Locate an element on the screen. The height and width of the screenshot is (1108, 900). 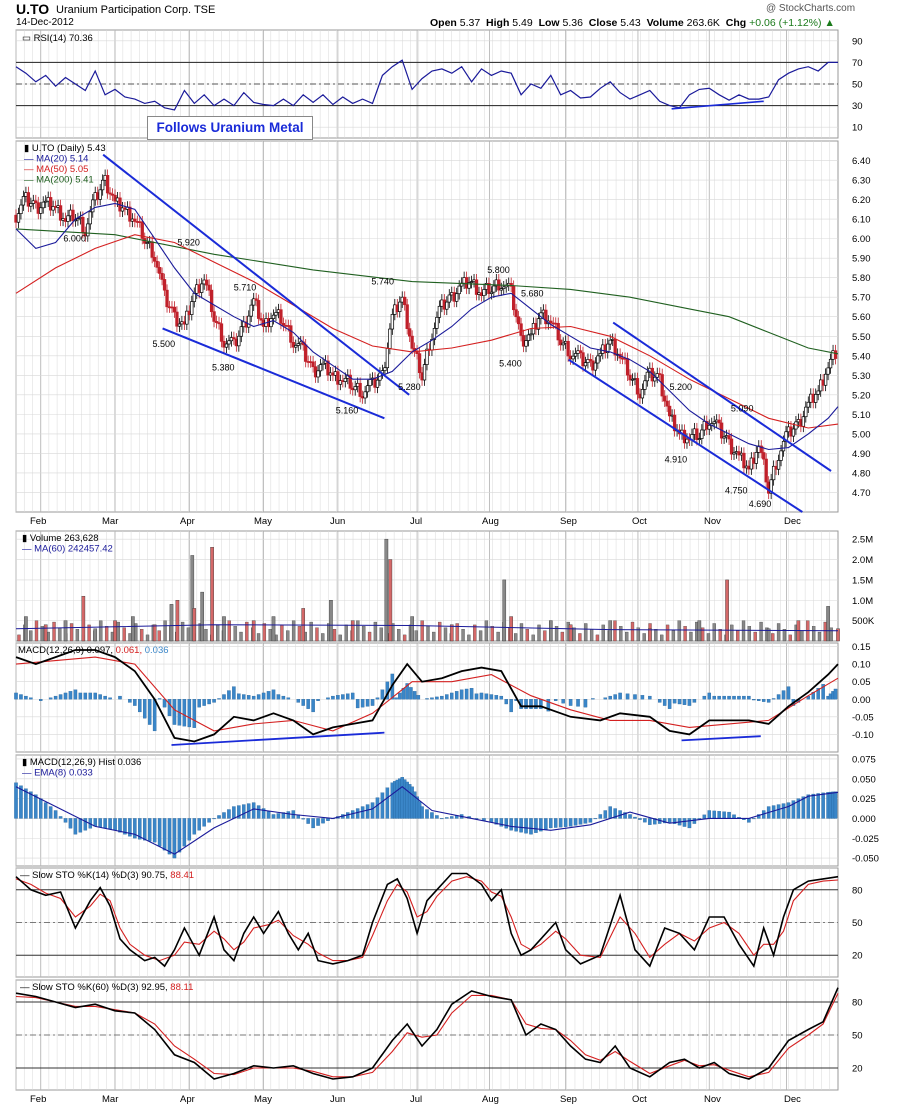
open-label: Open is located at coordinates (443, 23).